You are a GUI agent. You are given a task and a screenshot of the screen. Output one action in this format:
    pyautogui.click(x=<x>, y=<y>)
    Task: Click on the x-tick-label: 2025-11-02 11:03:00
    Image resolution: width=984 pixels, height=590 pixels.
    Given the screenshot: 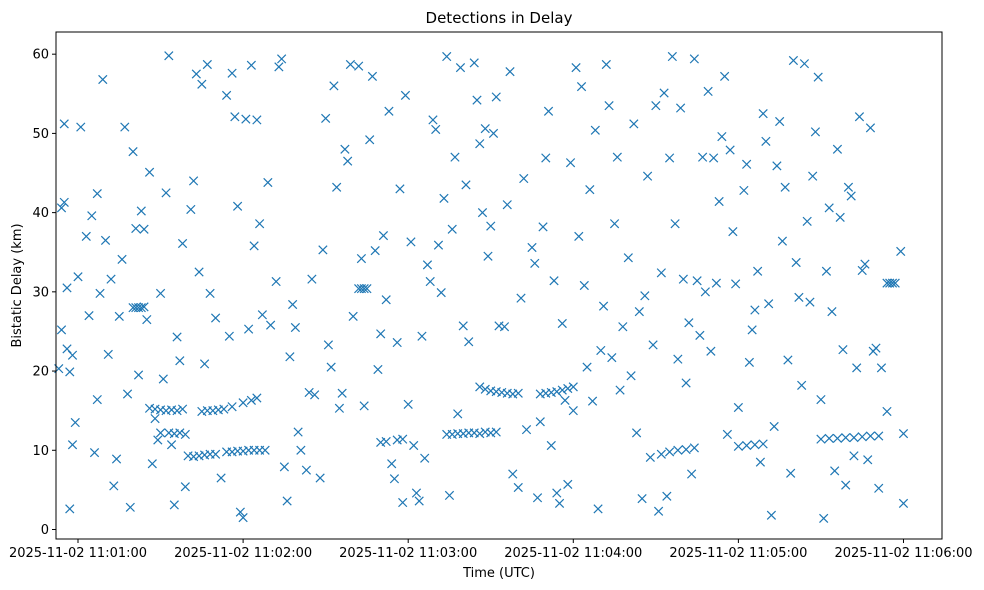 What is the action you would take?
    pyautogui.click(x=408, y=553)
    